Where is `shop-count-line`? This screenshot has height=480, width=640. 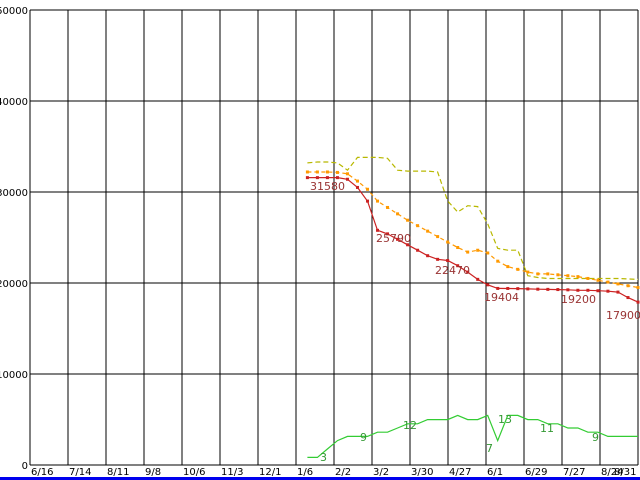 shop-count-line is located at coordinates (472, 436).